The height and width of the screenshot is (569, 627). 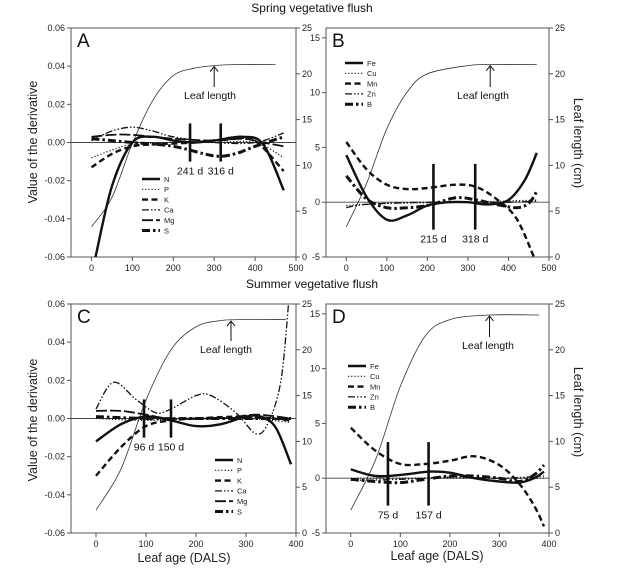 I want to click on panel-d-plot-area, so click(x=437, y=420).